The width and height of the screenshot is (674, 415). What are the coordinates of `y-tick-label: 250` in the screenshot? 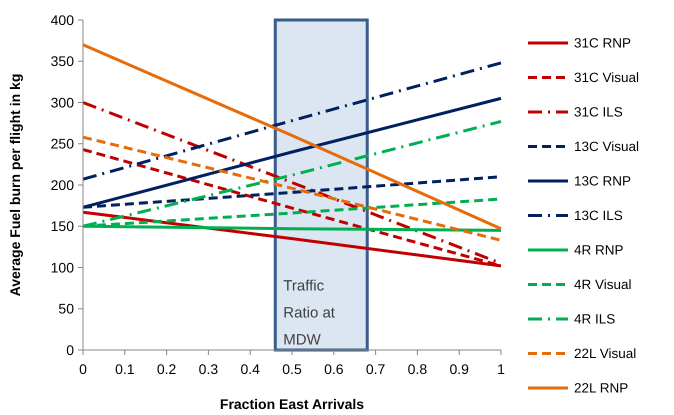 It's located at (62, 144).